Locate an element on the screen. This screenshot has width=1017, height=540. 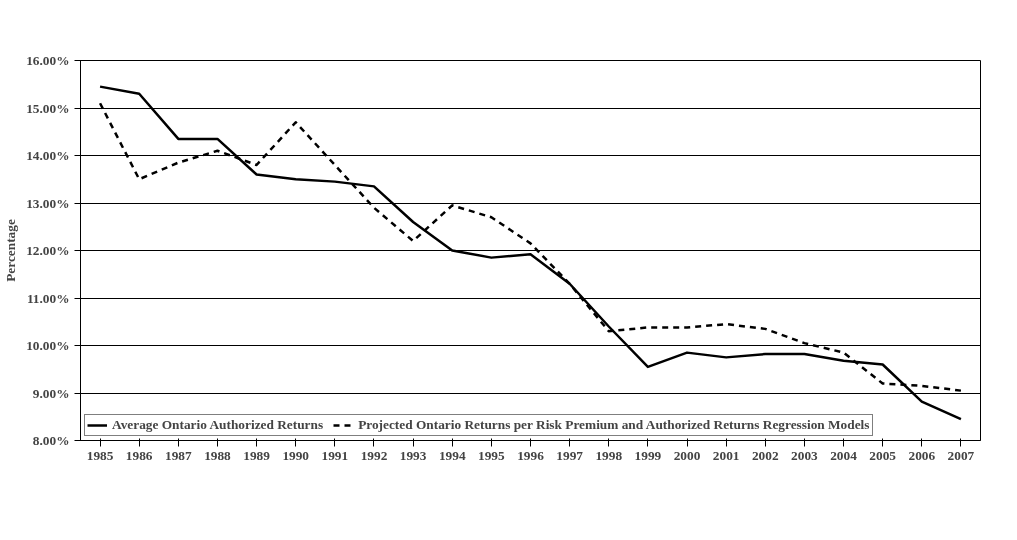
x-tick-label: 1998 is located at coordinates (609, 455).